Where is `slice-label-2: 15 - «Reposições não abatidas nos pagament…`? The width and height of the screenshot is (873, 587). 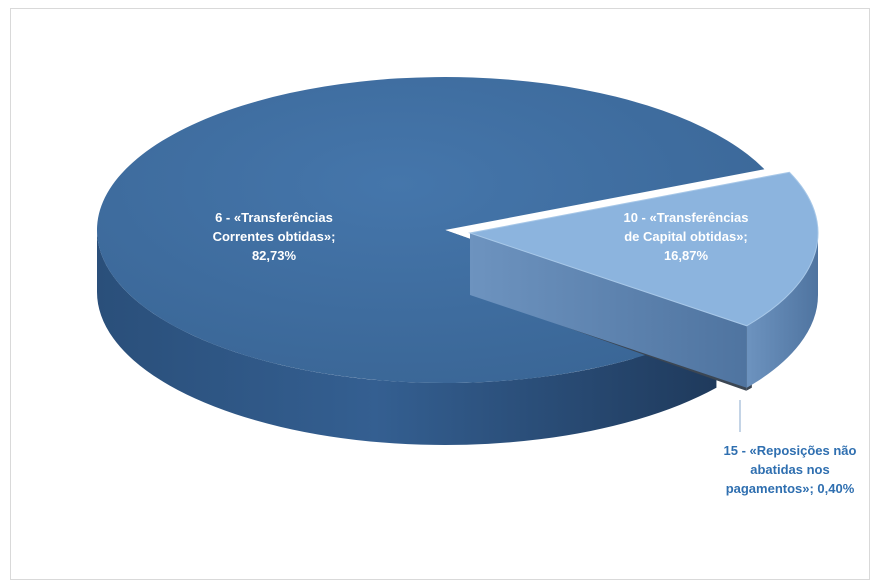
slice-label-2: 15 - «Reposições não abatidas nos pagament… is located at coordinates (790, 469).